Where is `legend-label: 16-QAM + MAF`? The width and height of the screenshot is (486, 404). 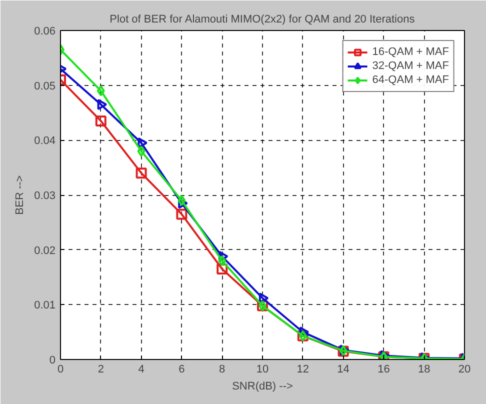 legend-label: 16-QAM + MAF is located at coordinates (410, 52).